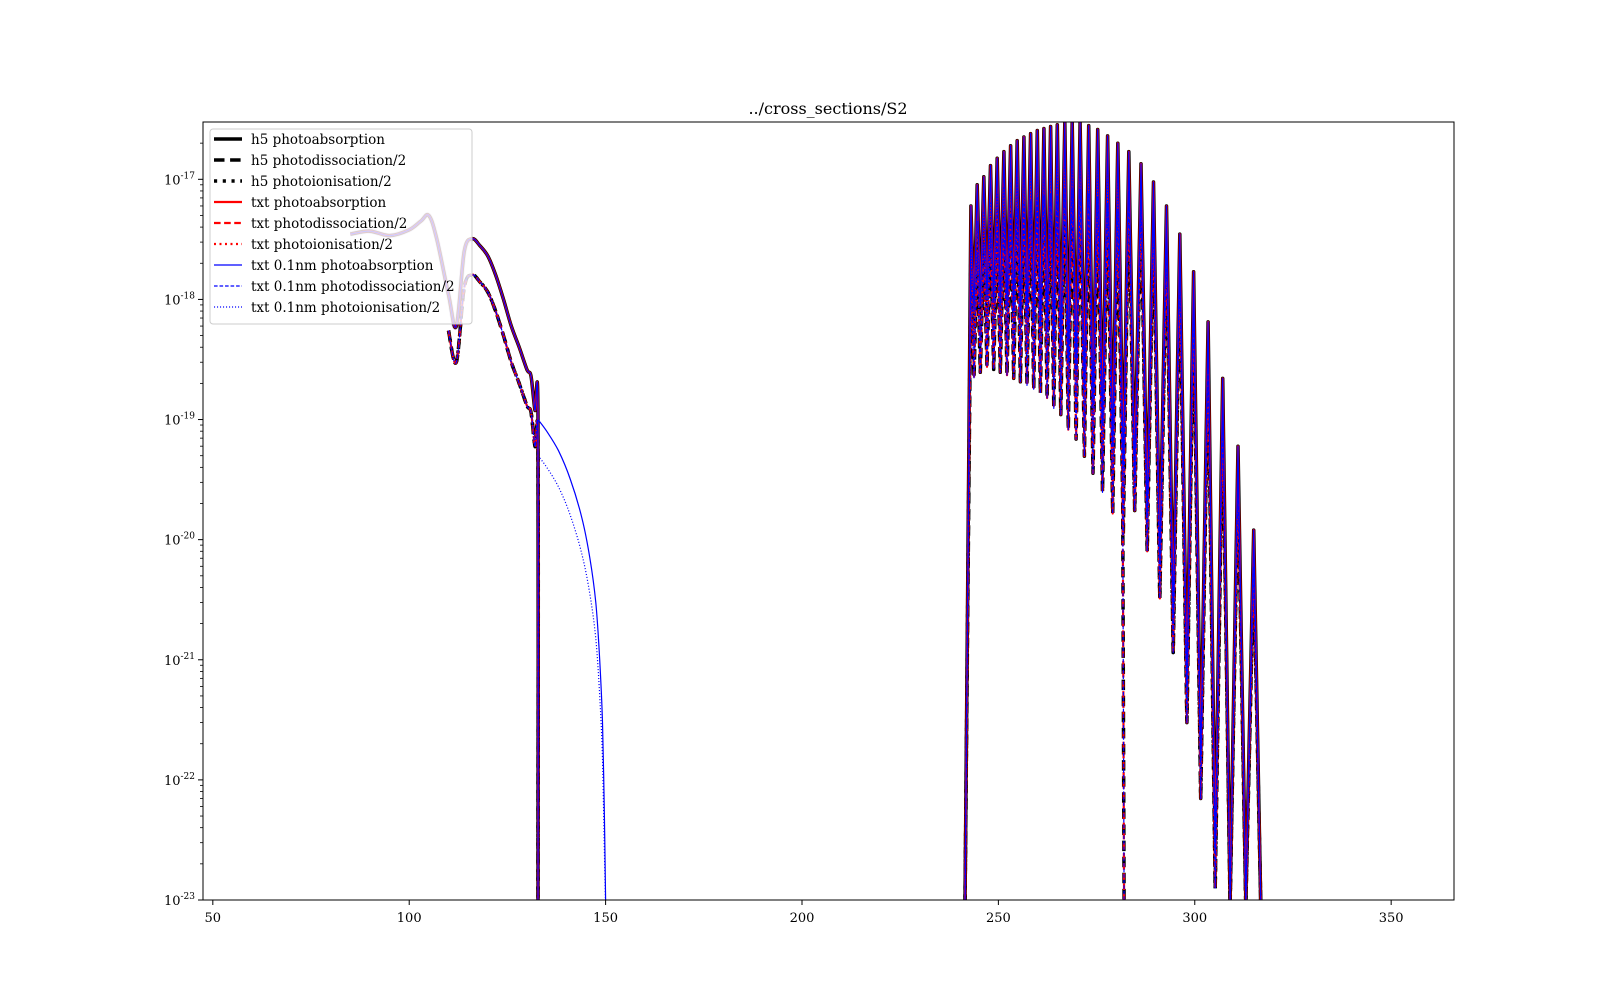 The image size is (1600, 1000). Describe the element at coordinates (329, 224) in the screenshot. I see `legend-label: txt photodissociation/2` at that location.